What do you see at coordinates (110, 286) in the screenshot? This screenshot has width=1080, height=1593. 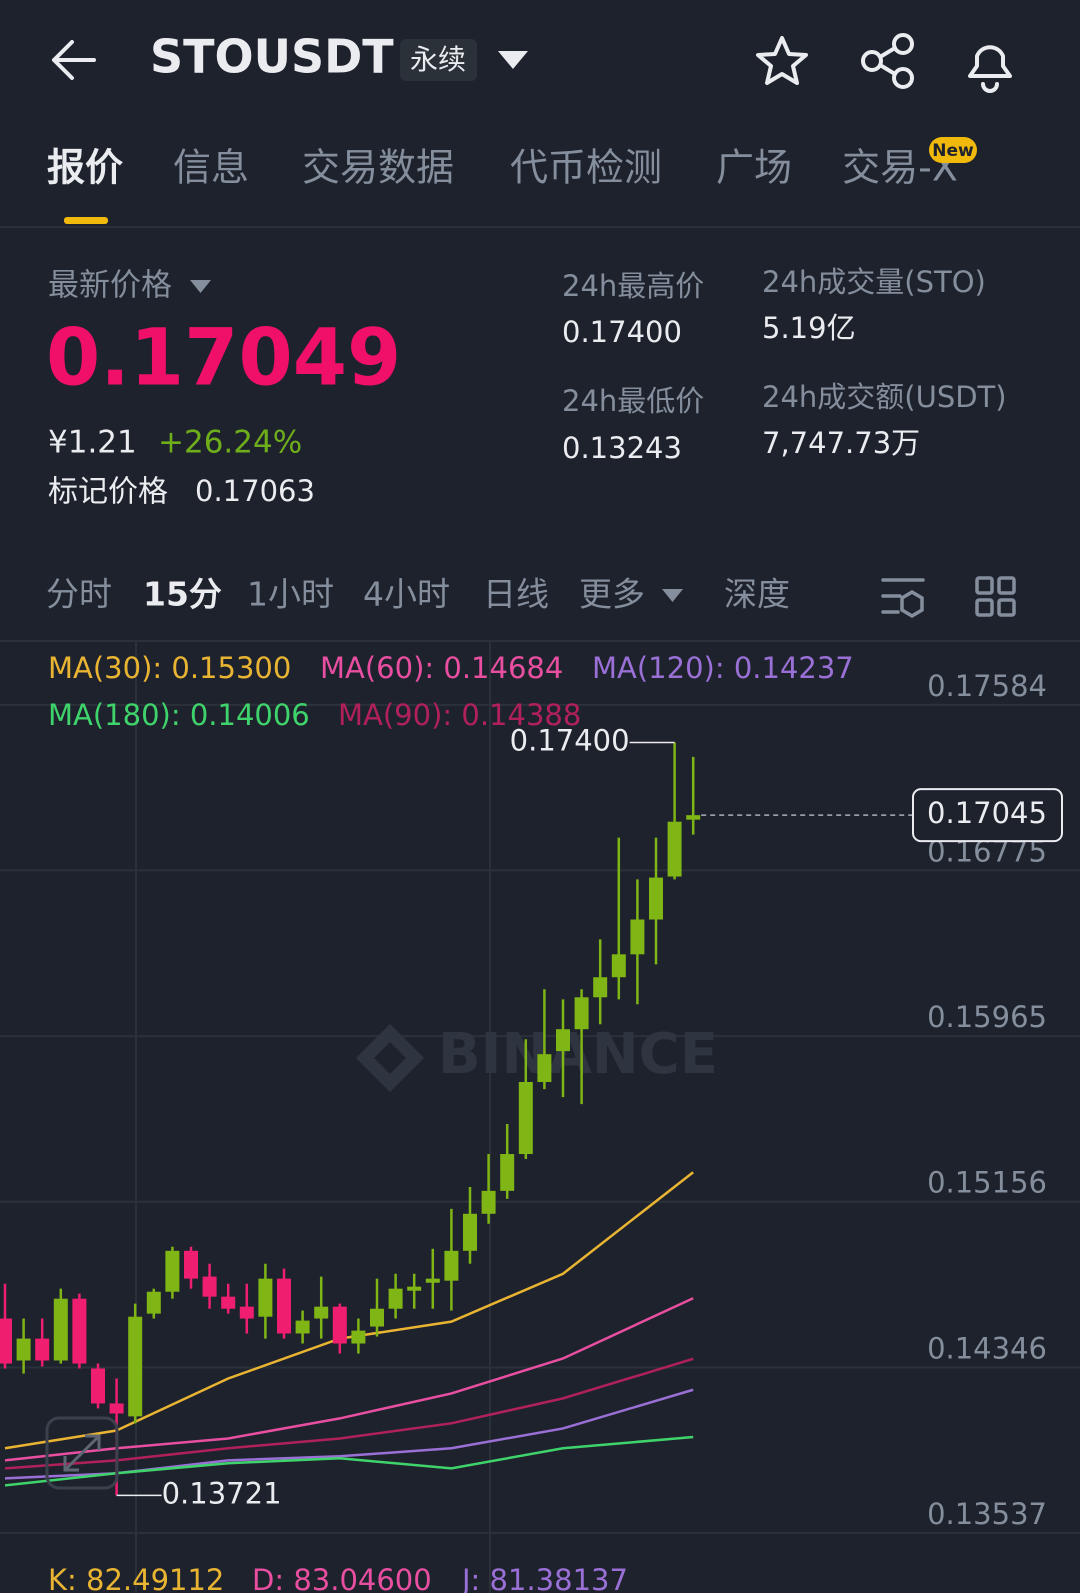 I see `price-label: 最新价格` at bounding box center [110, 286].